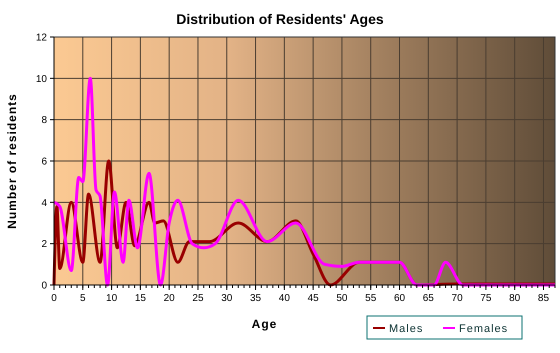 This screenshot has width=560, height=353. I want to click on x-tick-label: 80, so click(515, 298).